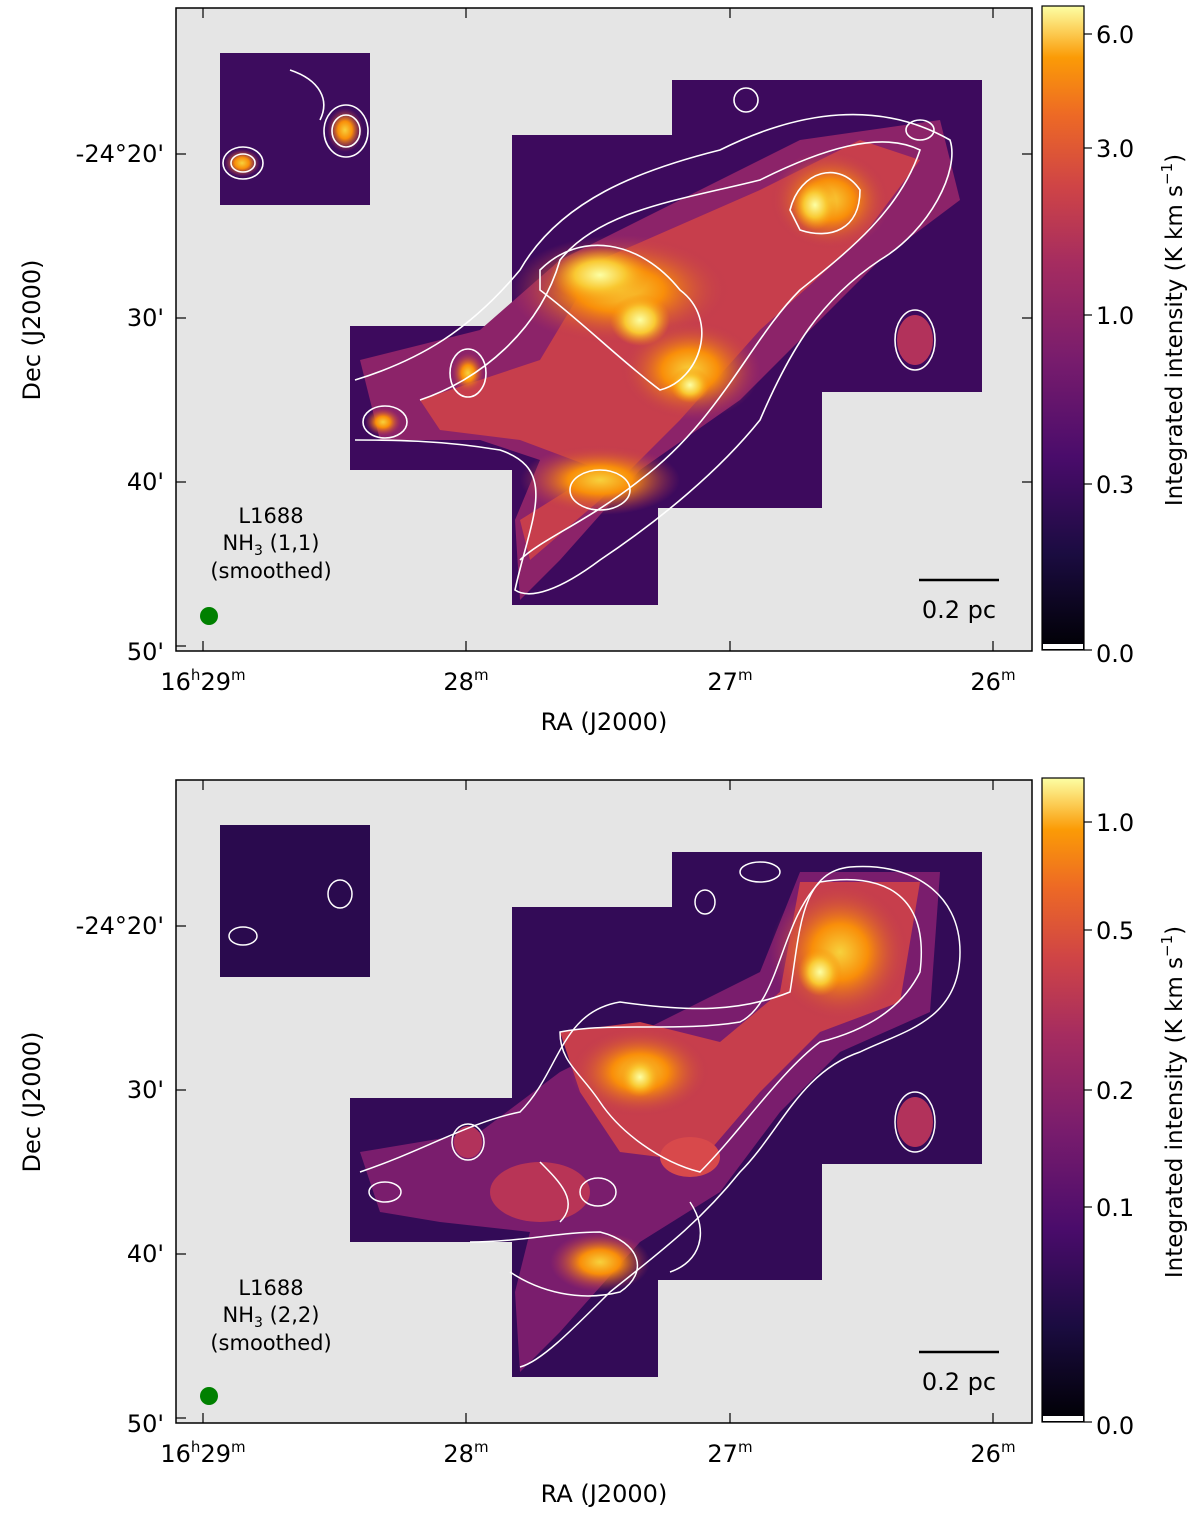 Image resolution: width=1200 pixels, height=1528 pixels. Describe the element at coordinates (1115, 149) in the screenshot. I see `colorbar-tick: 3.0` at that location.